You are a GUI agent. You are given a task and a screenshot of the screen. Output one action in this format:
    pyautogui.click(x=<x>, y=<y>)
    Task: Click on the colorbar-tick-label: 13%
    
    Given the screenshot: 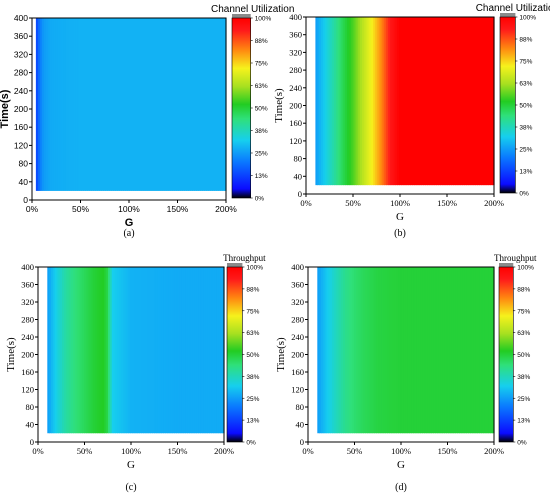 What is the action you would take?
    pyautogui.click(x=525, y=172)
    